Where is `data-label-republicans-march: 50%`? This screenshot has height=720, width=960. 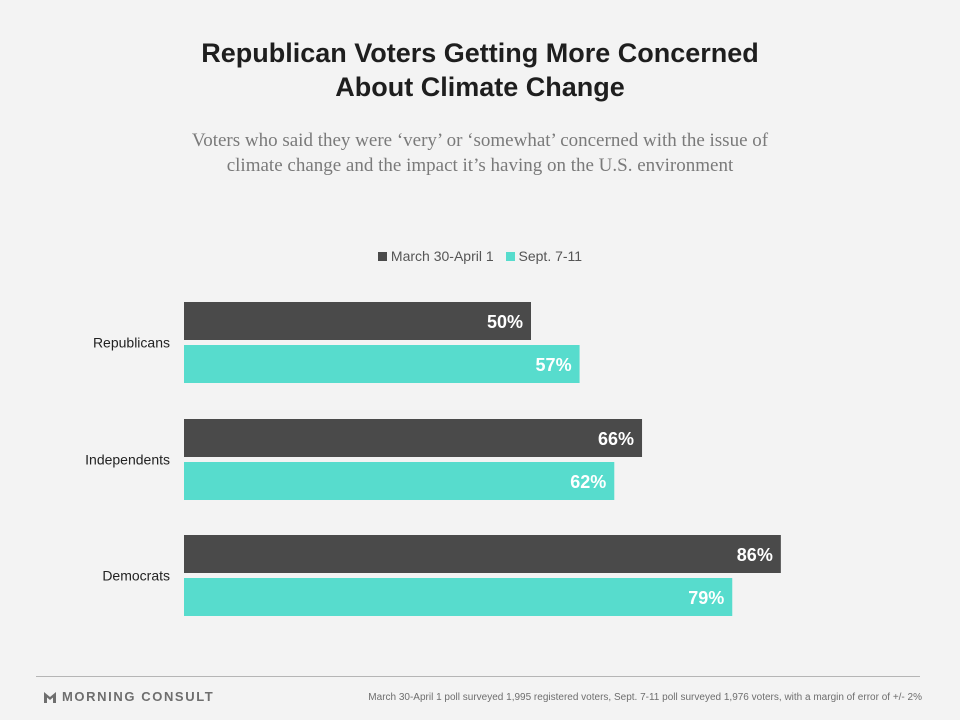 data-label-republicans-march: 50% is located at coordinates (505, 322).